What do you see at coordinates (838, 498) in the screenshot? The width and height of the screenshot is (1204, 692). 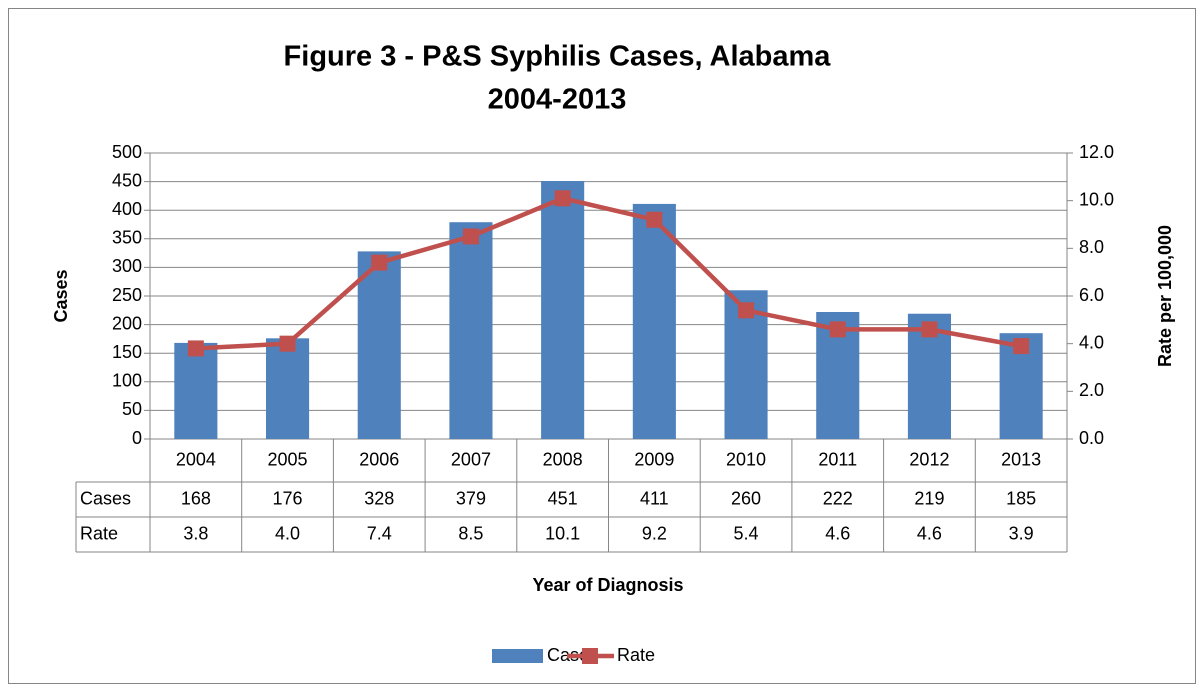 I see `table-cell: 222` at bounding box center [838, 498].